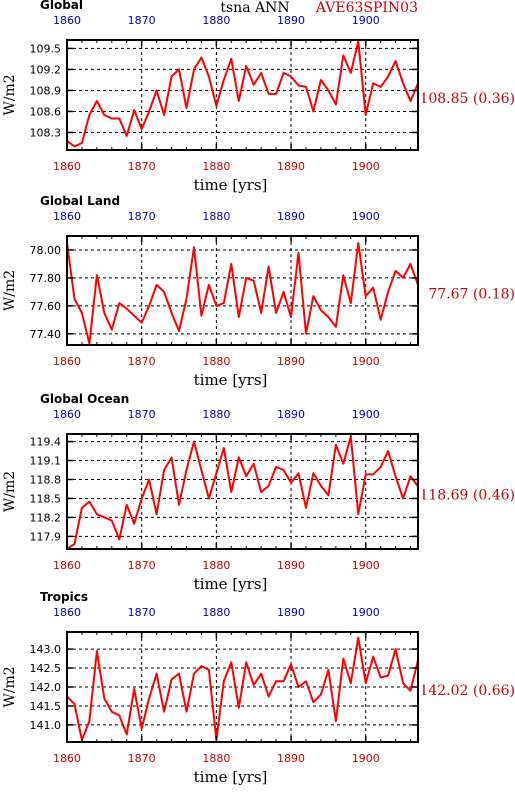 The image size is (515, 797). I want to click on y-tick-label: 117.9, so click(46, 536).